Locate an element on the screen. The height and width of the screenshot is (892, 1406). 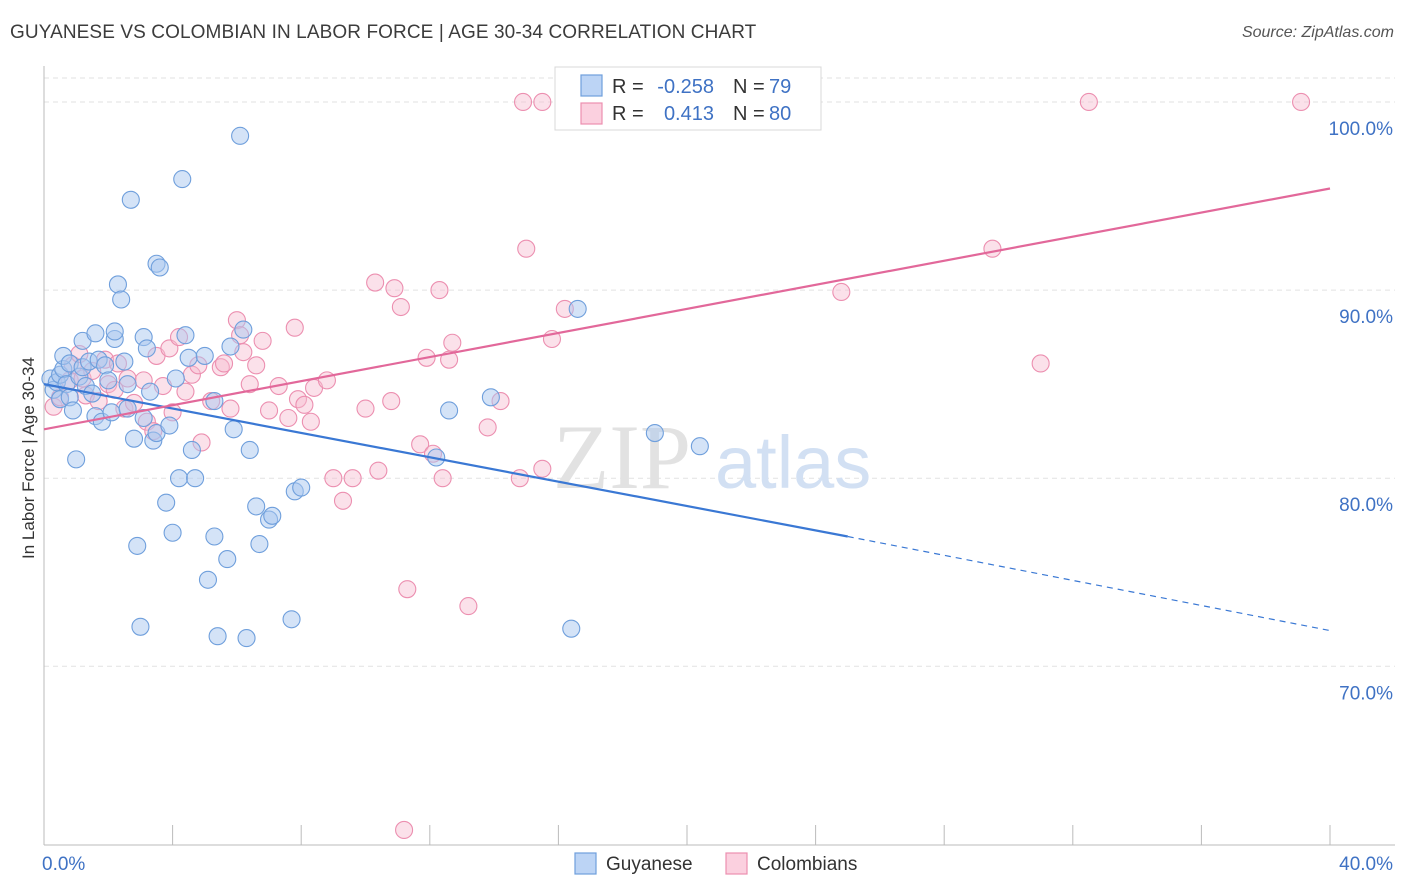
legend-n-value-guyanese: 79 is located at coordinates (780, 87).